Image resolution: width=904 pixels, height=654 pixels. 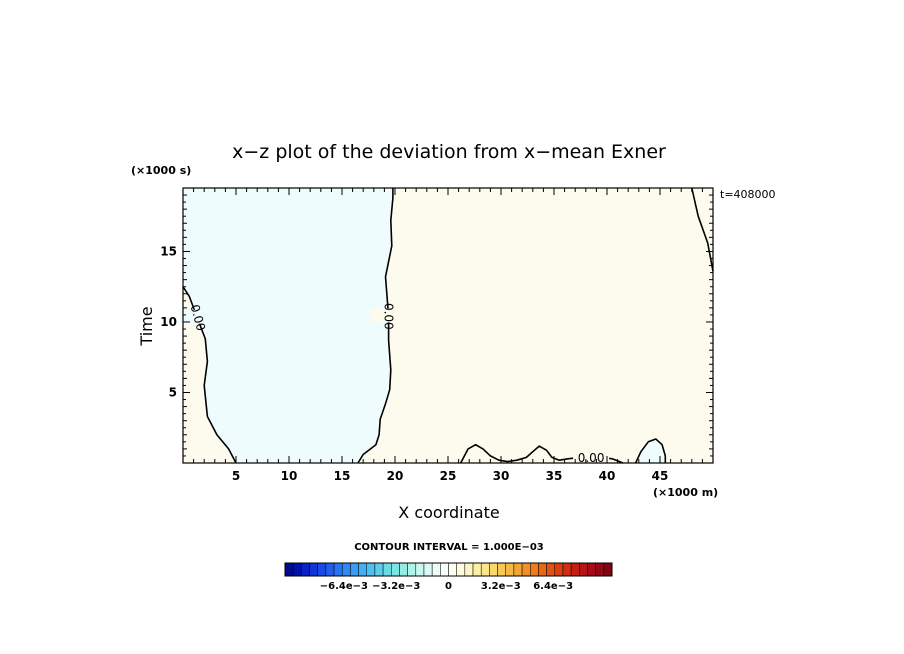 I want to click on contour-line-left, so click(x=209, y=375).